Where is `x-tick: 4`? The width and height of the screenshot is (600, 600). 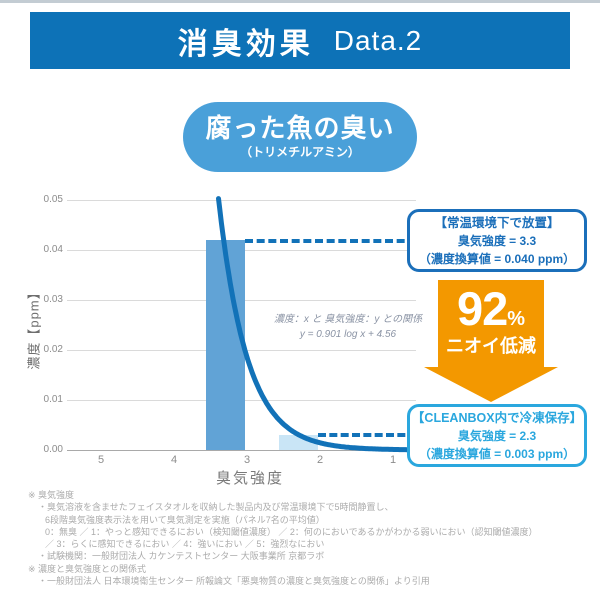
x-tick: 4 is located at coordinates (174, 460).